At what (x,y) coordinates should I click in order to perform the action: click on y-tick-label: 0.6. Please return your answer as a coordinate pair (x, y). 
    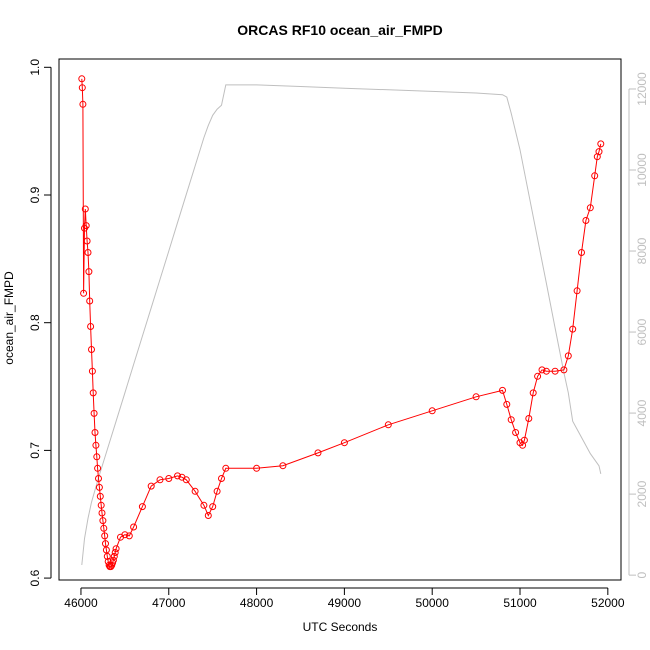
    Looking at the image, I should click on (35, 577).